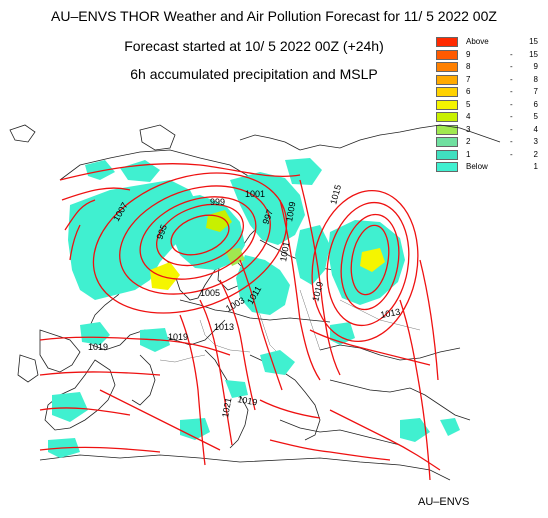 This screenshot has height=518, width=548. I want to click on legend-to: 7, so click(535, 91).